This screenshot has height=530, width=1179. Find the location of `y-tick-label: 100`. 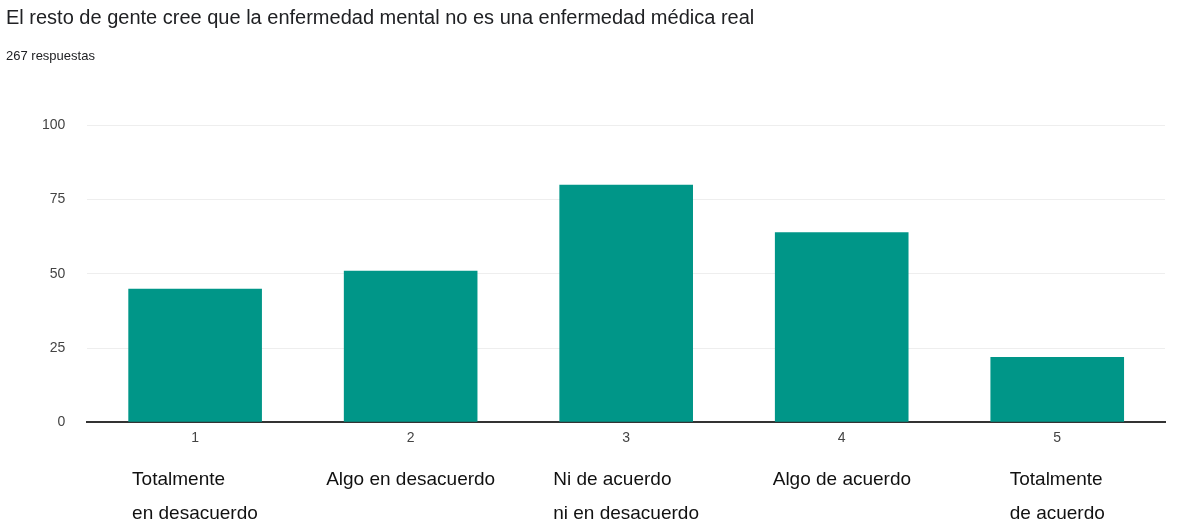

y-tick-label: 100 is located at coordinates (54, 124).